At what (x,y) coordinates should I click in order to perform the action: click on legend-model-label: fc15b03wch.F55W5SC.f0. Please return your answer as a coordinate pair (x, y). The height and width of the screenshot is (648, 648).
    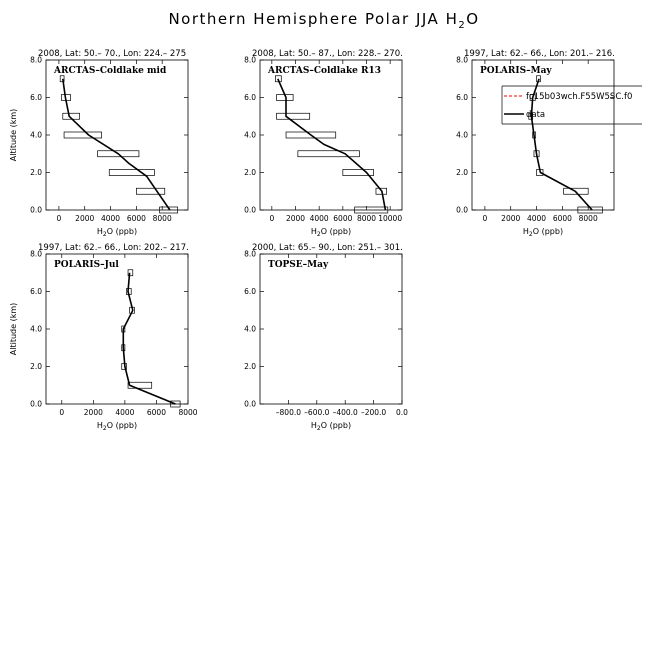
    Looking at the image, I should click on (579, 97).